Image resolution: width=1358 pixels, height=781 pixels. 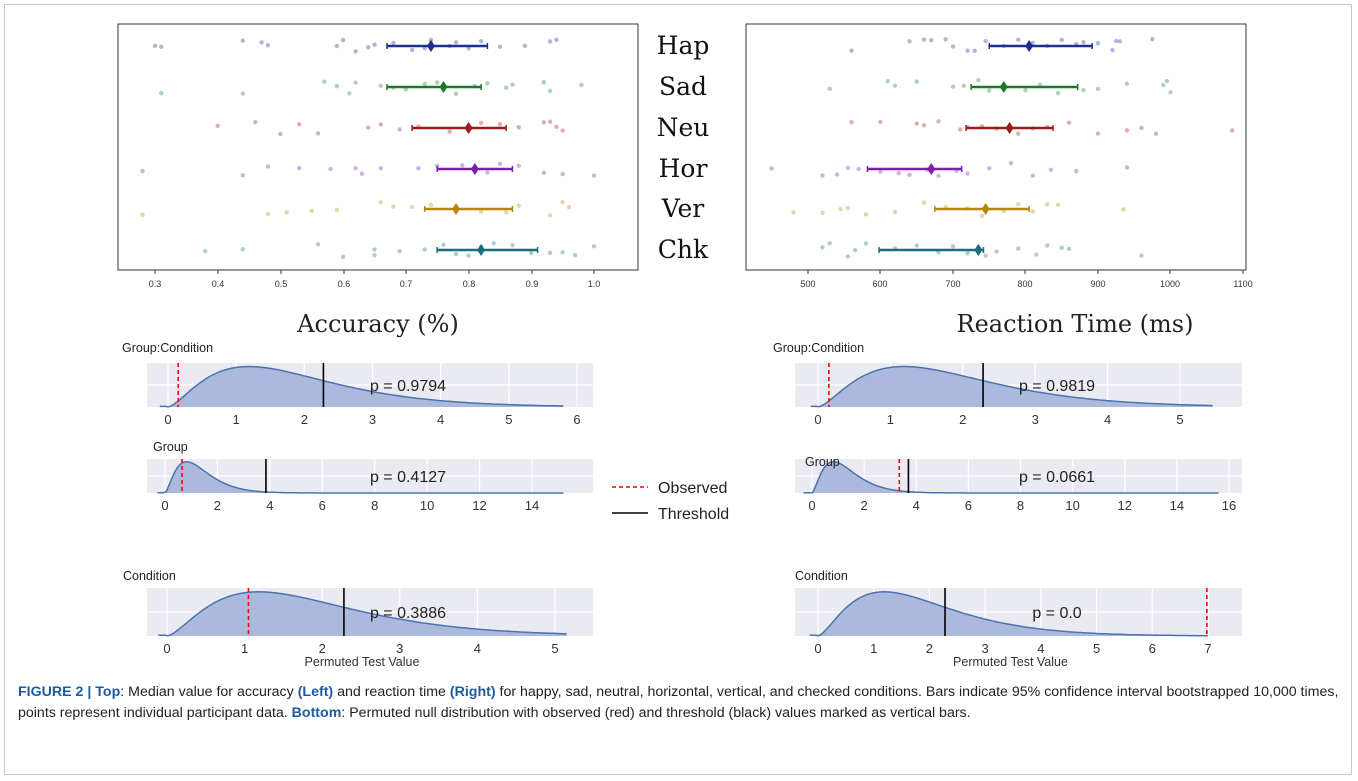 What do you see at coordinates (1010, 662) in the screenshot?
I see `x-axis-label: Permuted Test Value` at bounding box center [1010, 662].